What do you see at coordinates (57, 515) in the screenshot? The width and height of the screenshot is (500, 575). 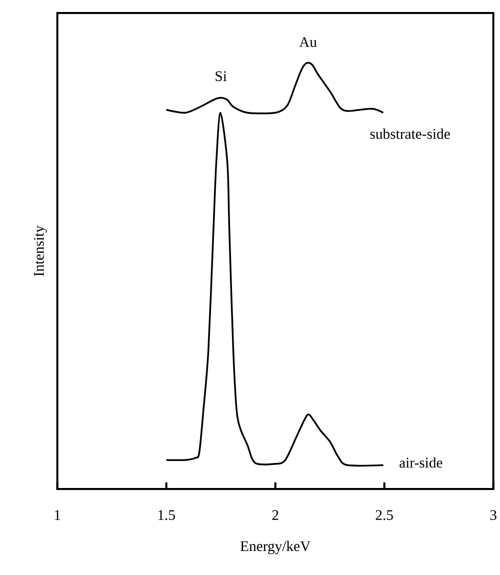 I see `x-tick-label: 1` at bounding box center [57, 515].